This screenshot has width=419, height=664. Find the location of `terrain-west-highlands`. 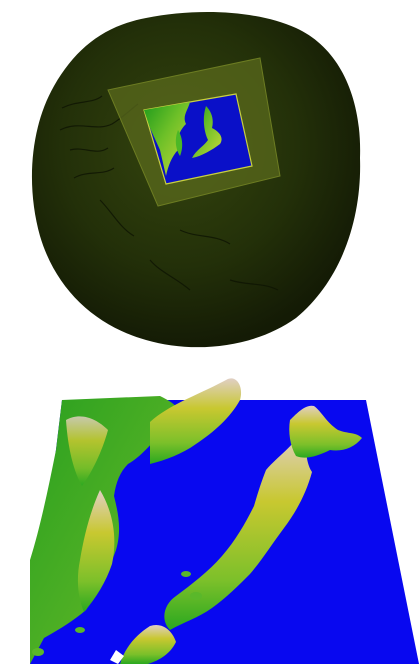

terrain-west-highlands is located at coordinates (87, 451).